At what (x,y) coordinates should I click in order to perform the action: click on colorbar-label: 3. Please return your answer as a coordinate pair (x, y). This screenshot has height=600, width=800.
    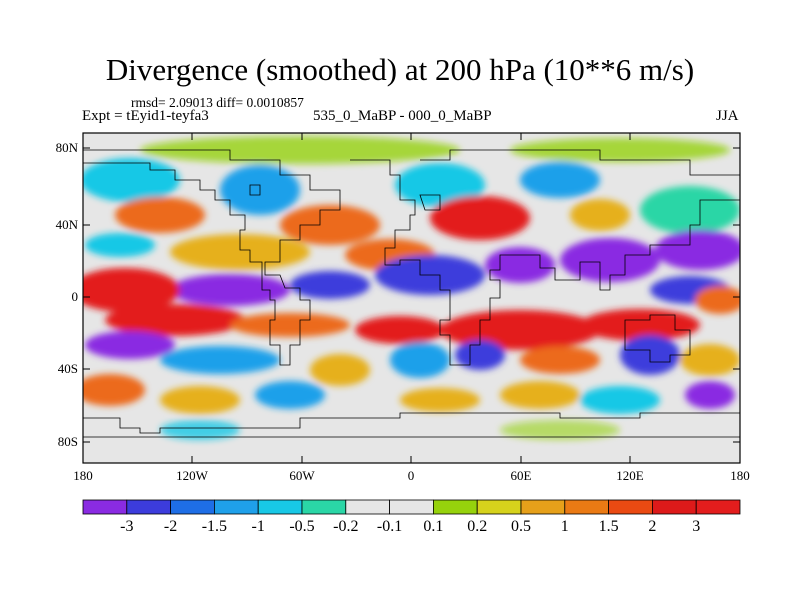
    Looking at the image, I should click on (696, 526).